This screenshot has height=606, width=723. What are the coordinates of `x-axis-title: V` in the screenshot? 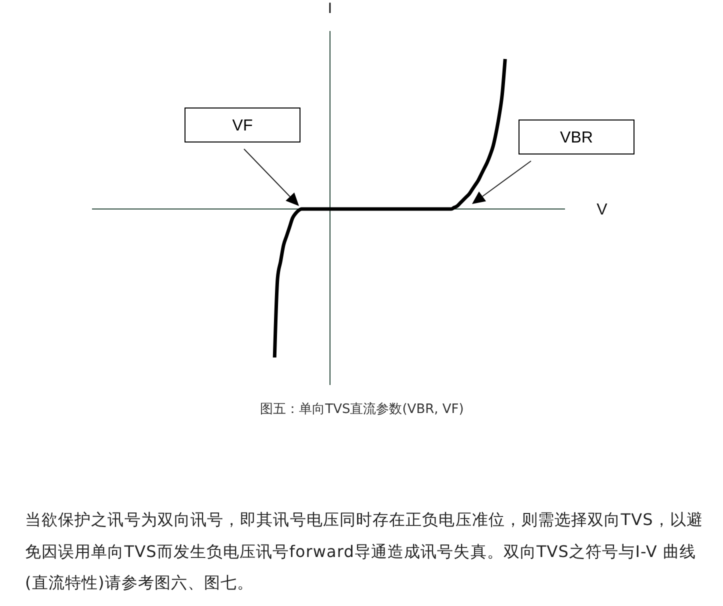 It's located at (602, 210).